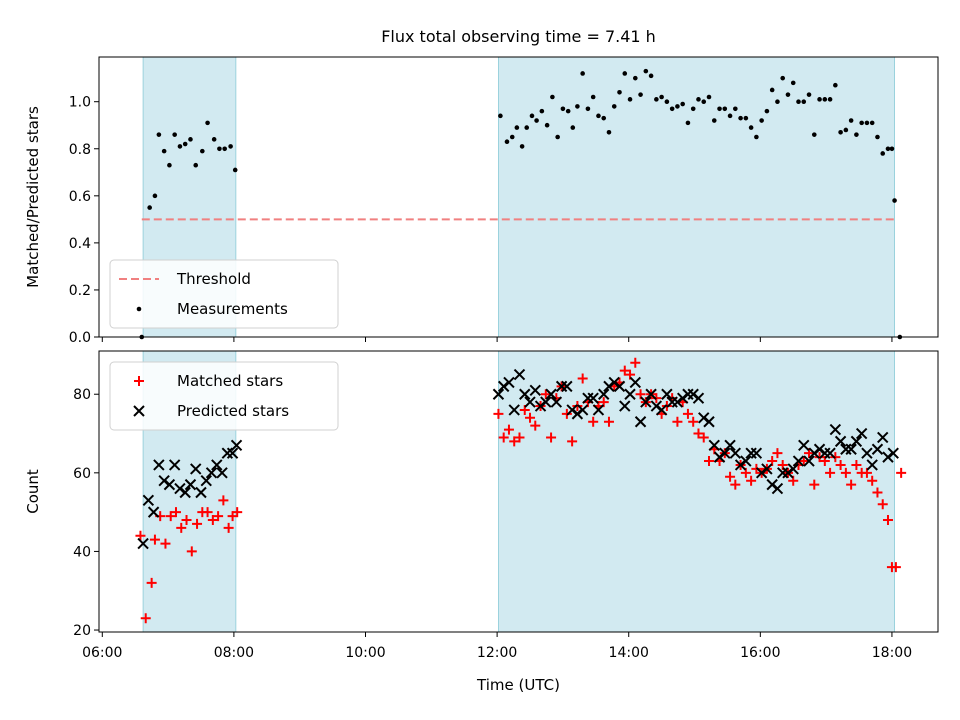 This screenshot has width=960, height=720. I want to click on legend-label: Measurements, so click(232, 309).